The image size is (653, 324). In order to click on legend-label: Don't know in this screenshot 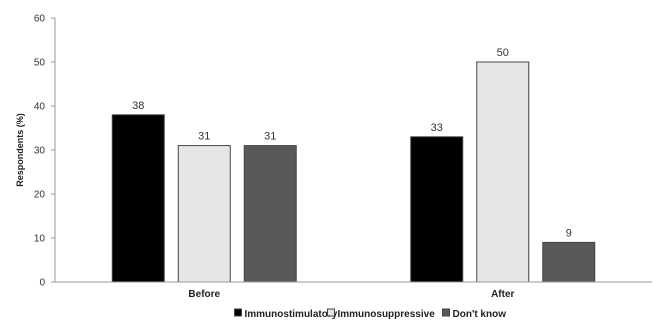, I will do `click(480, 314)`.